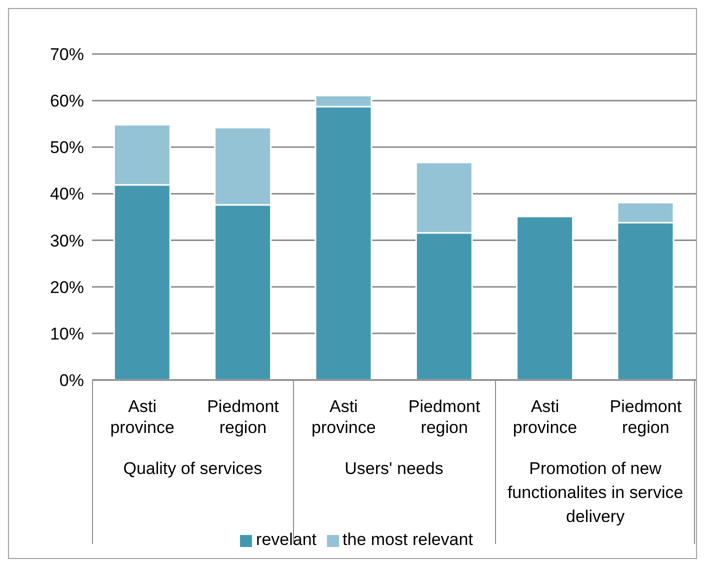  Describe the element at coordinates (67, 194) in the screenshot. I see `y-tick-label: 40%` at that location.